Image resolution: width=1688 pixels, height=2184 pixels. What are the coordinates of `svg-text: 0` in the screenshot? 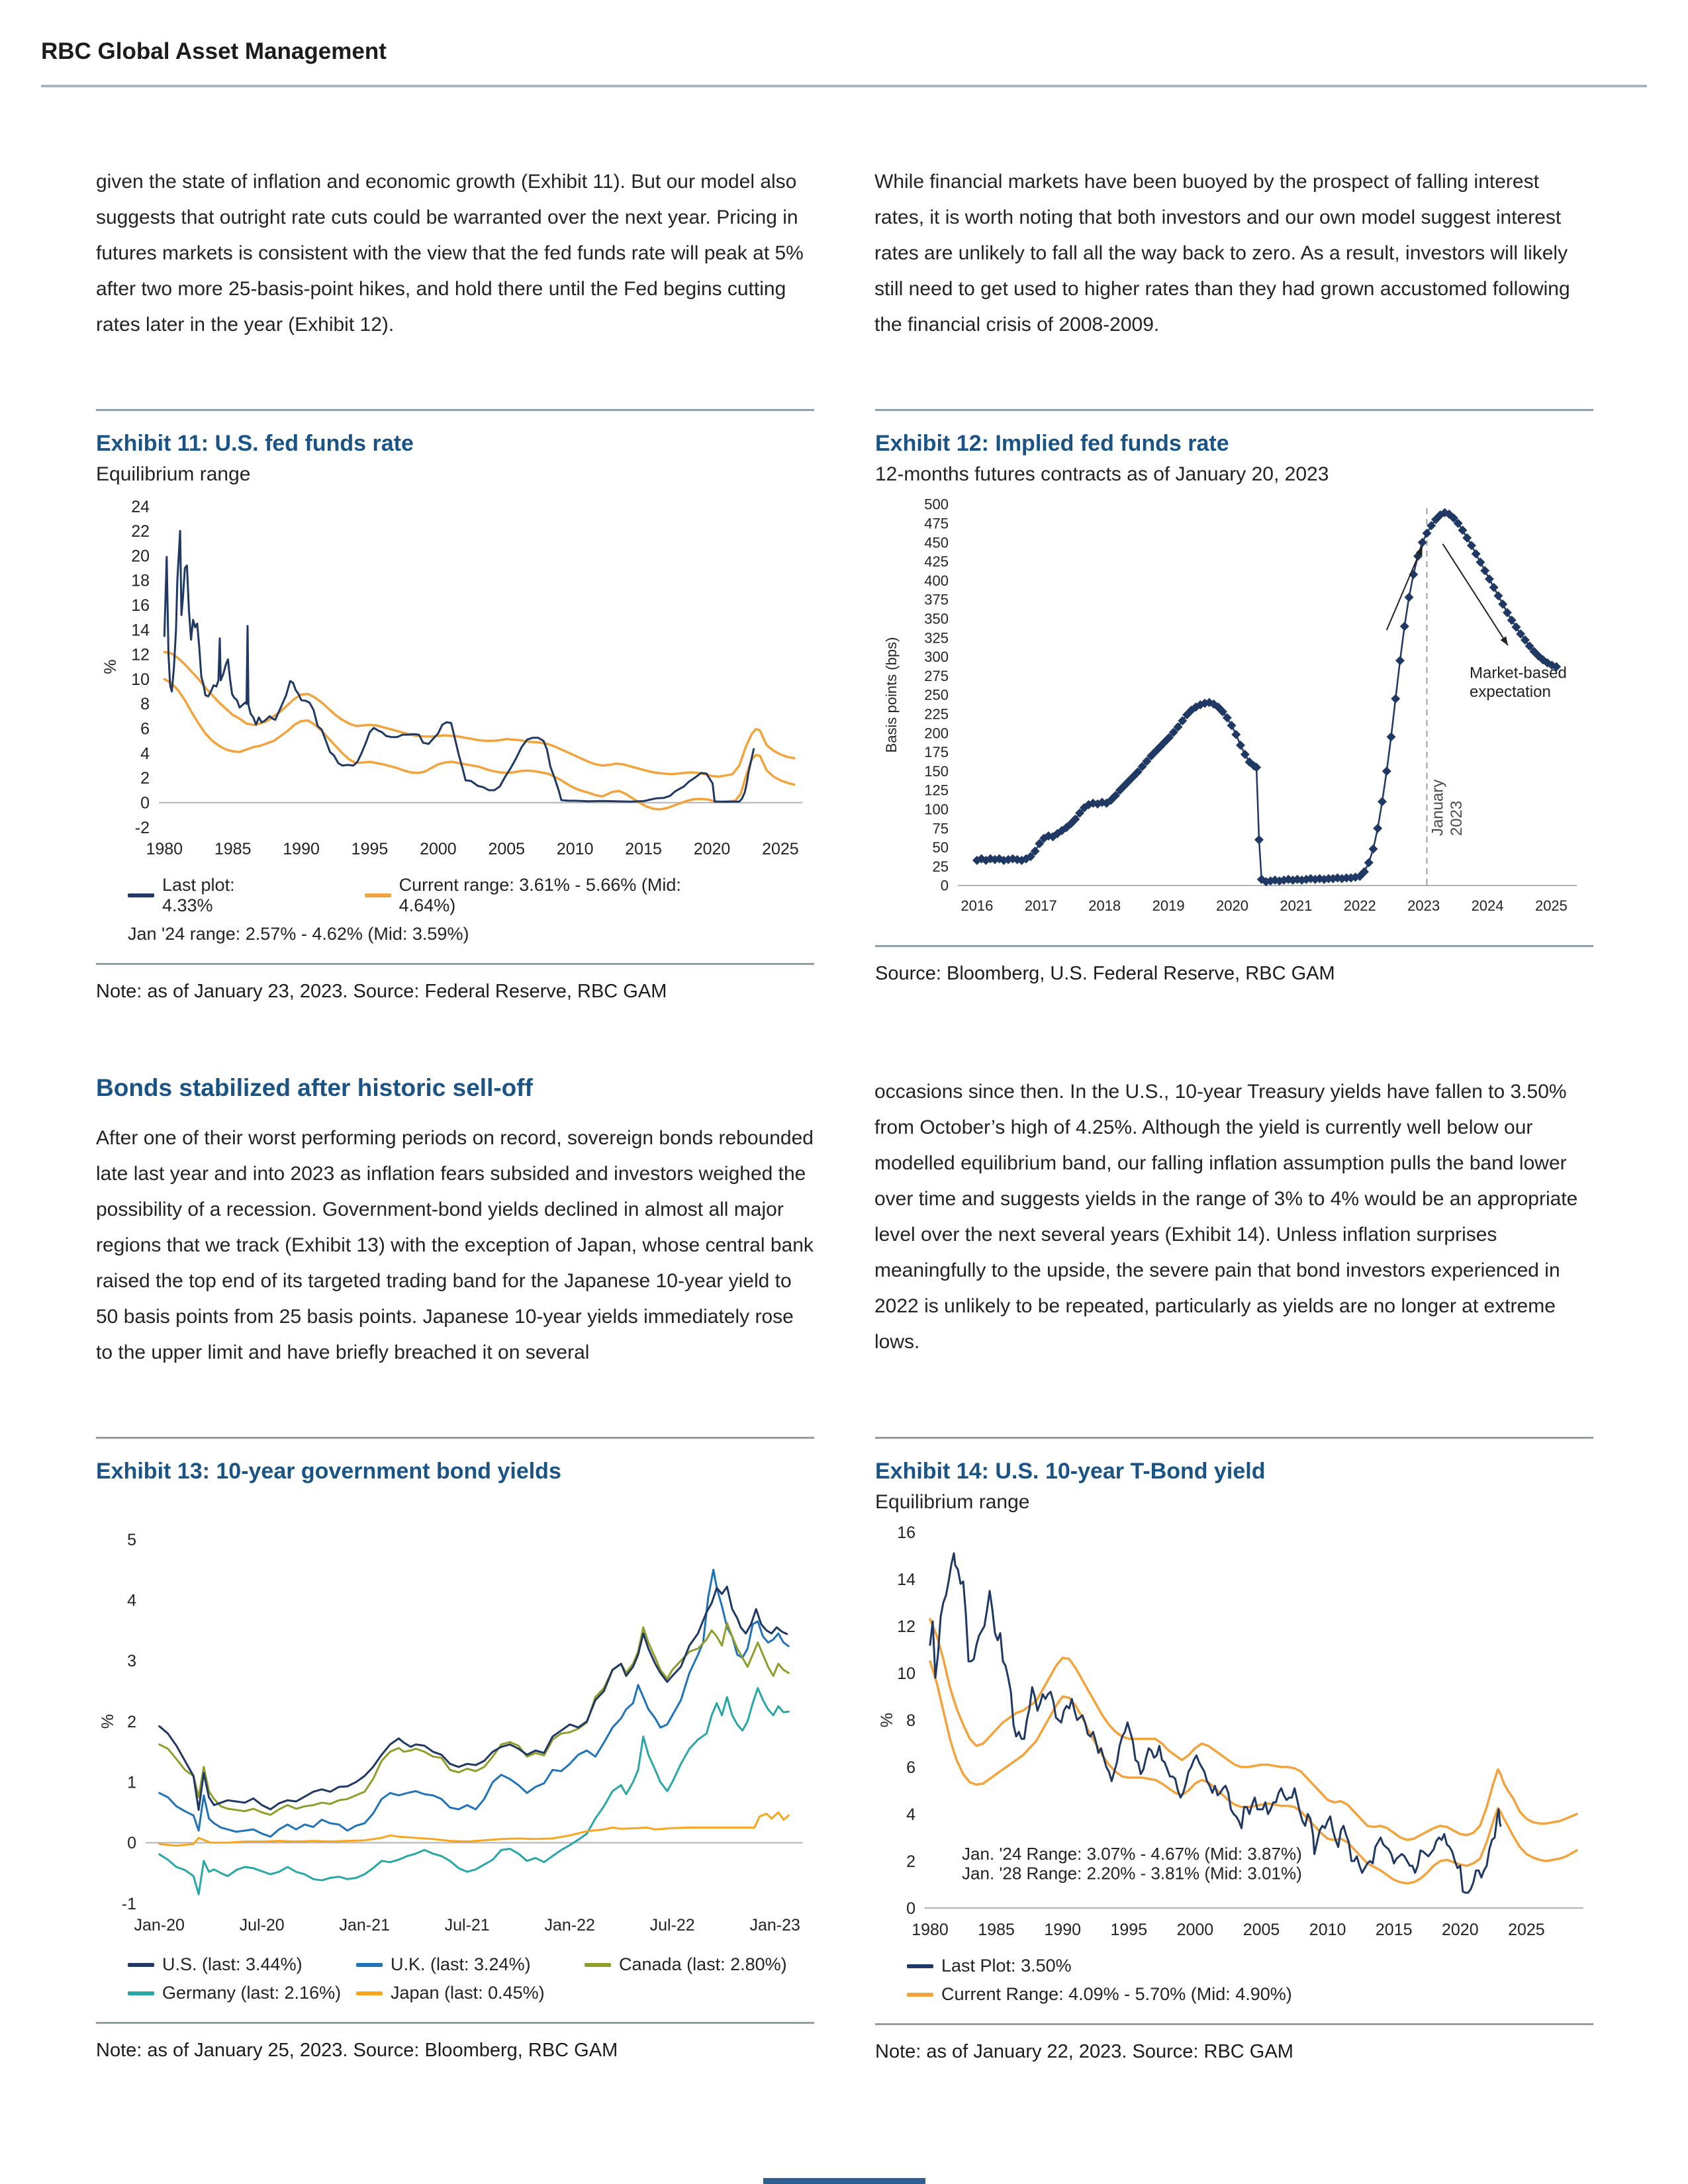 It's located at (131, 1843).